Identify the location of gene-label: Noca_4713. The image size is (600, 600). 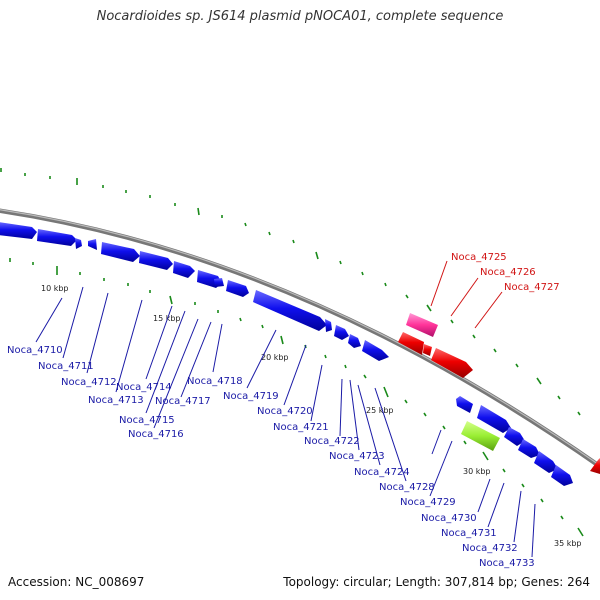
(116, 400).